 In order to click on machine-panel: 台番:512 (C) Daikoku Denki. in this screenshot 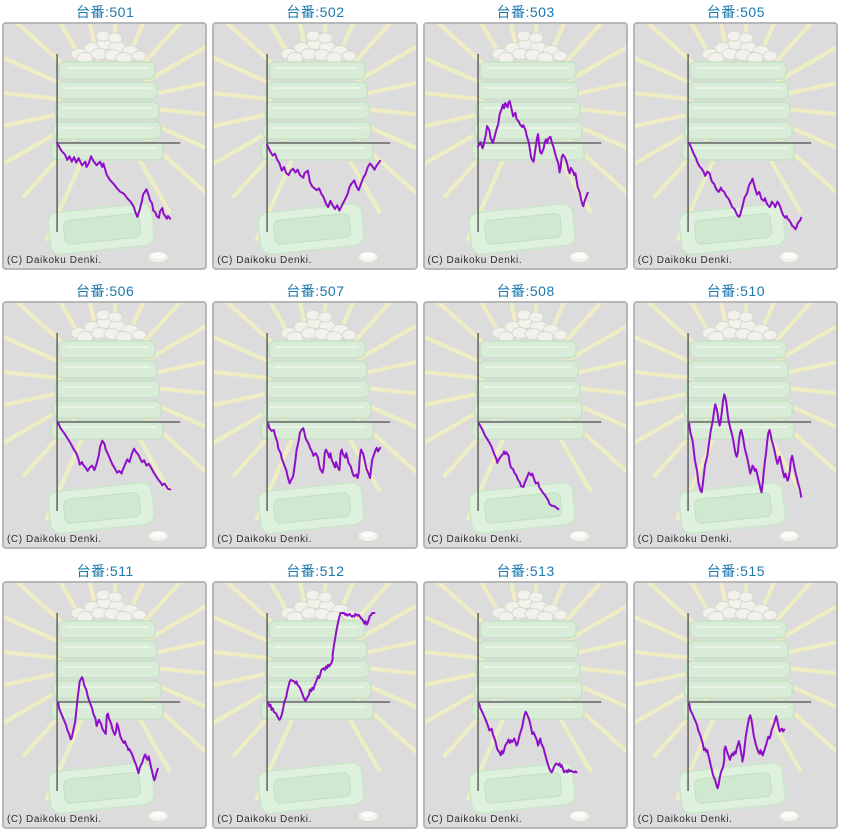, I will do `click(315, 698)`.